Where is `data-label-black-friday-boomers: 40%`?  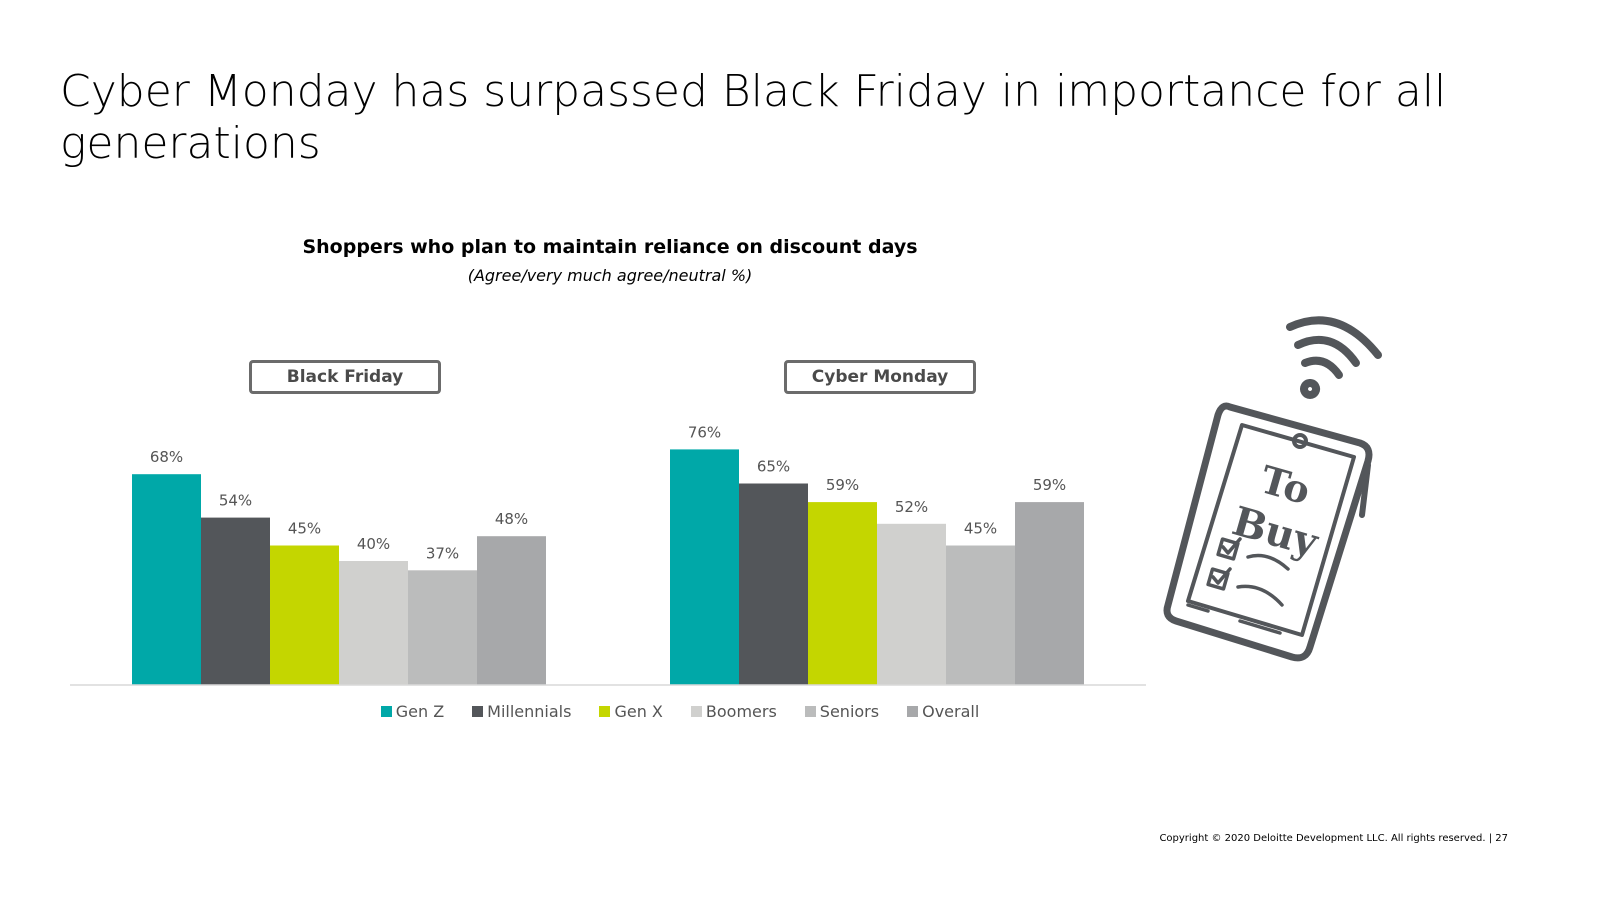 data-label-black-friday-boomers: 40% is located at coordinates (373, 544).